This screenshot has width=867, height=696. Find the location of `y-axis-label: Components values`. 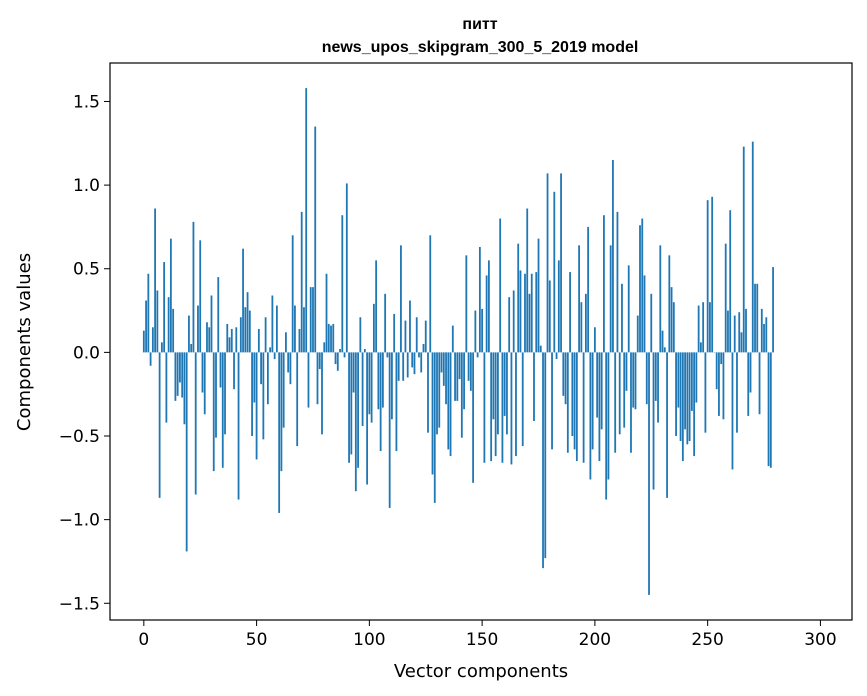

y-axis-label: Components values is located at coordinates (24, 342).